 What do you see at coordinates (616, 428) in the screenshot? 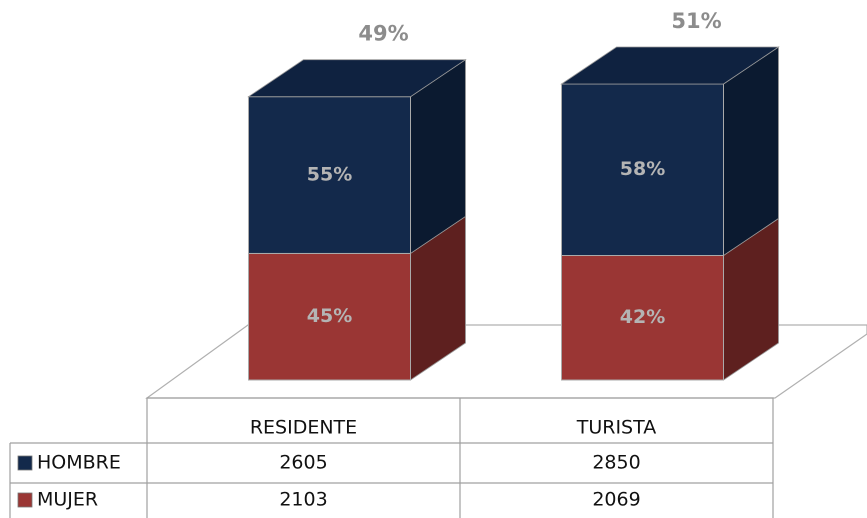
I see `column-header: TURISTA` at bounding box center [616, 428].